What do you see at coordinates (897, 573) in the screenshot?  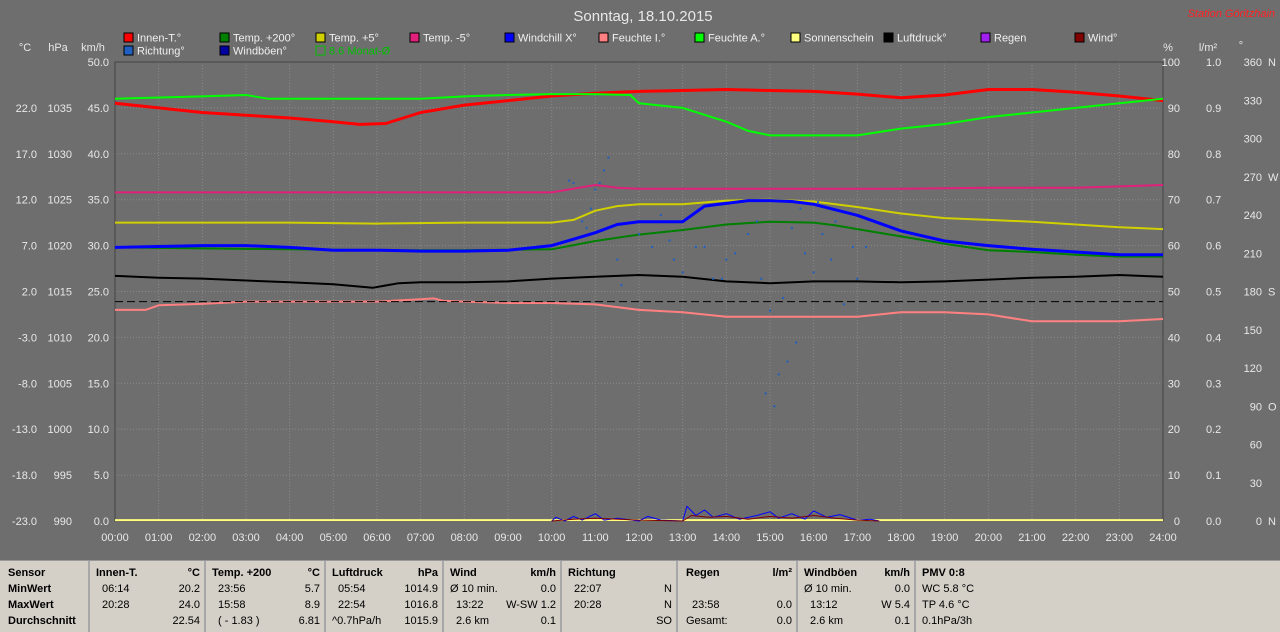 I see `stats-unit-windboen: km/h` at bounding box center [897, 573].